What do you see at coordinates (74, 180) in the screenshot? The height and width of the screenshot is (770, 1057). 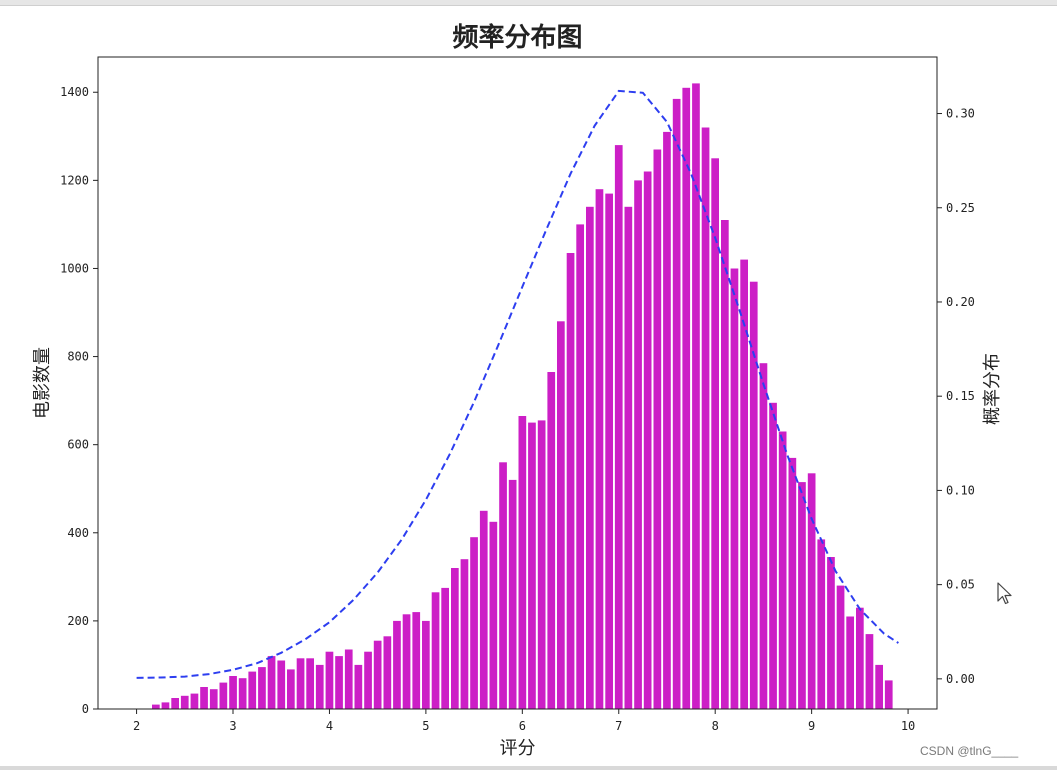 I see `y-tick-label: 1200` at bounding box center [74, 180].